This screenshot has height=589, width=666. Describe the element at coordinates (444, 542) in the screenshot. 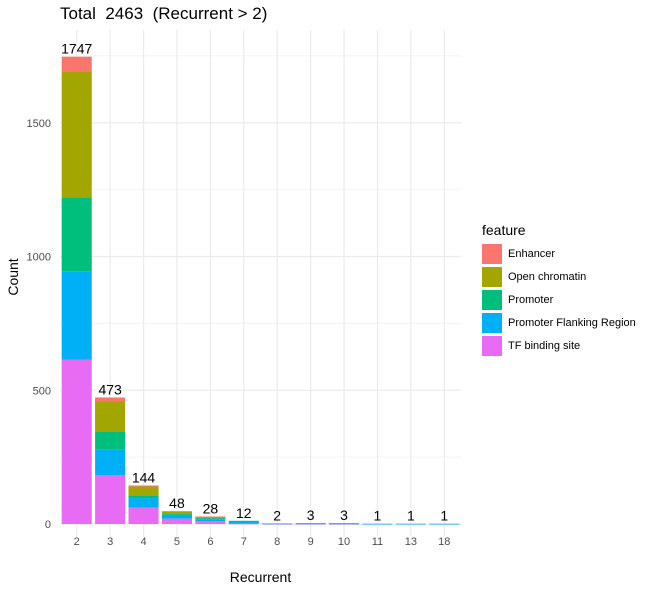

I see `x-tick-label: 18` at that location.